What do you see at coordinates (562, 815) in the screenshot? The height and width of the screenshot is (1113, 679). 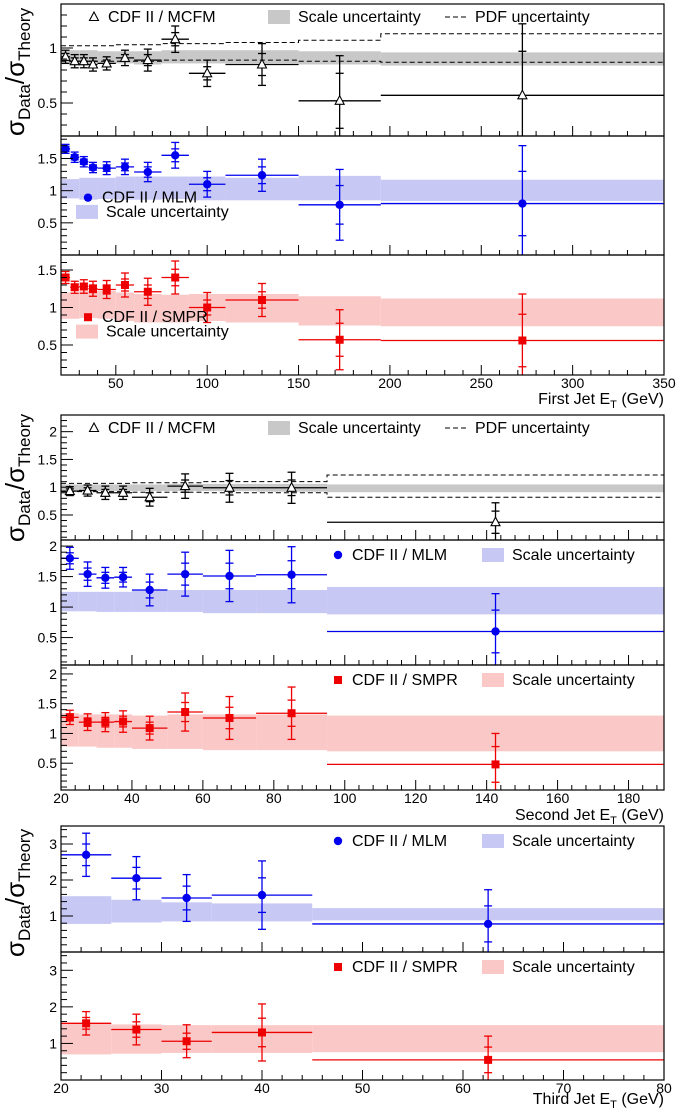 I see `x-axis-label-text: Second Jet E` at bounding box center [562, 815].